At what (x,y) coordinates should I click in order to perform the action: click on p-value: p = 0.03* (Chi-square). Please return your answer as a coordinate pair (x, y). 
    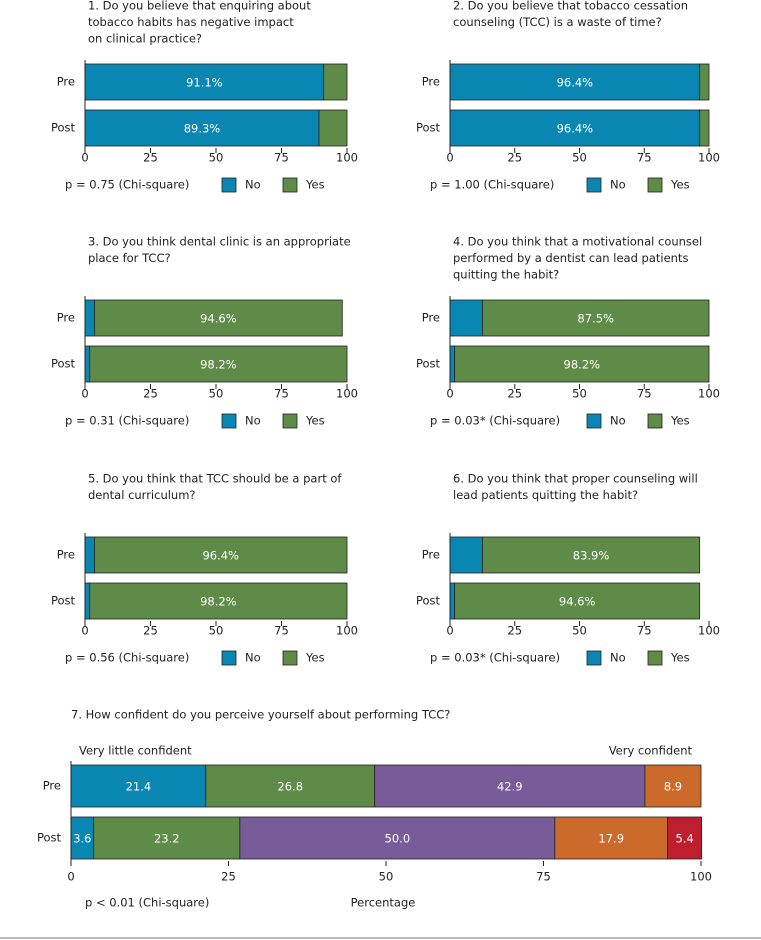
    Looking at the image, I should click on (495, 658).